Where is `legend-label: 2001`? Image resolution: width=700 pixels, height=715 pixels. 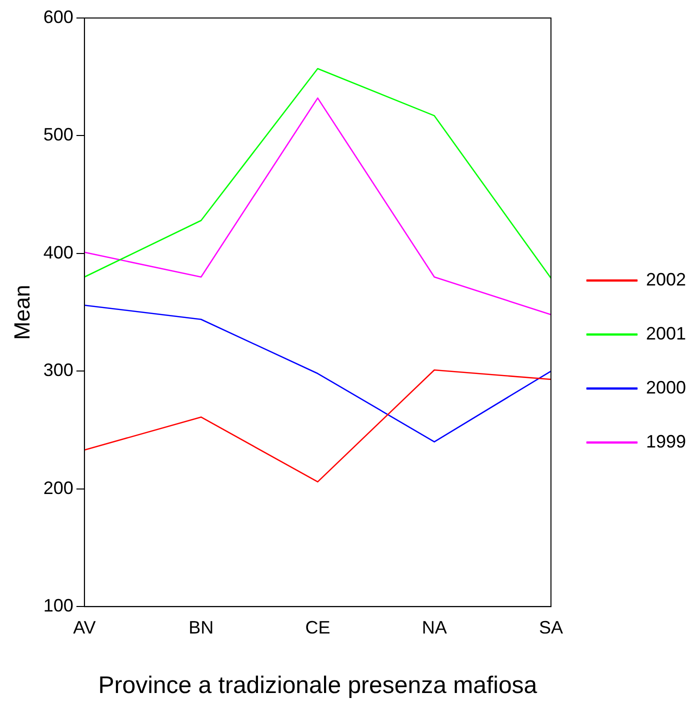
legend-label: 2001 is located at coordinates (666, 333).